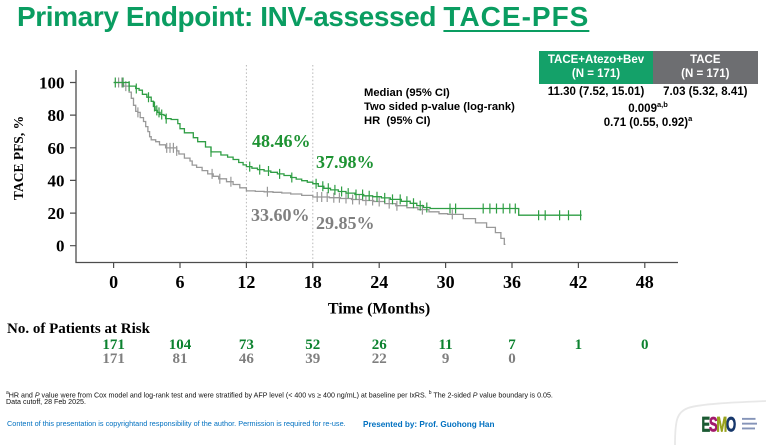 The height and width of the screenshot is (445, 766). I want to click on svg-text: ESMO, so click(719, 424).